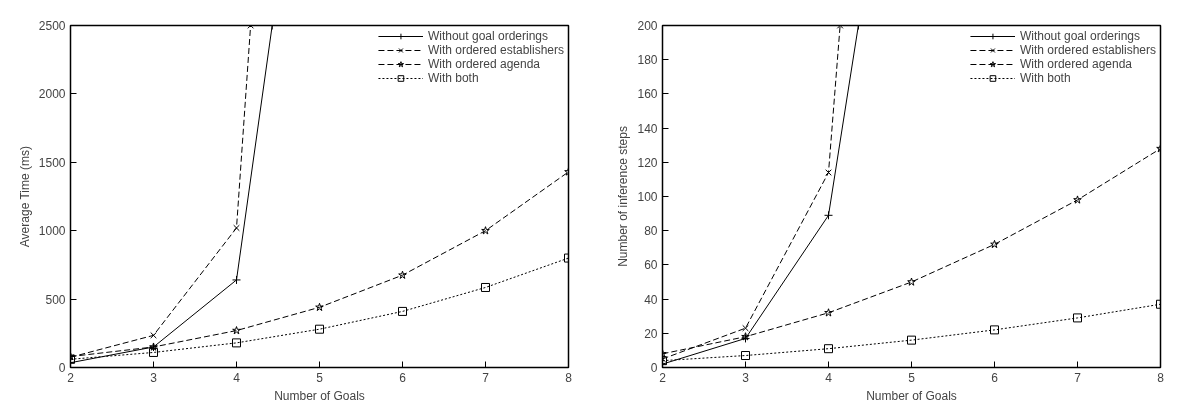  What do you see at coordinates (651, 299) in the screenshot?
I see `y-tick-label: 40` at bounding box center [651, 299].